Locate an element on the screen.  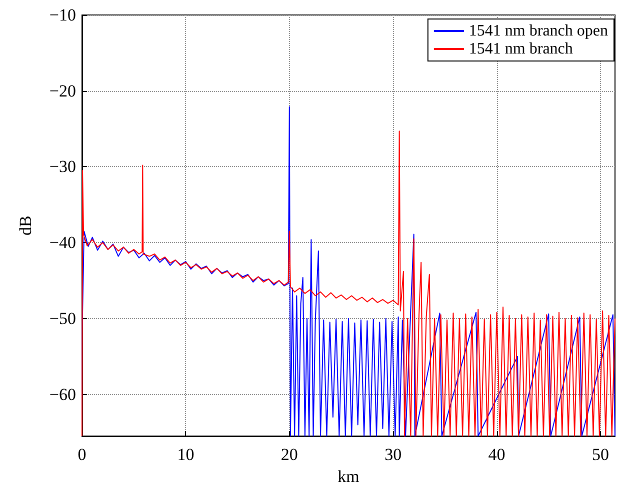
legend-label: 1541 nm branch is located at coordinates (520, 49).